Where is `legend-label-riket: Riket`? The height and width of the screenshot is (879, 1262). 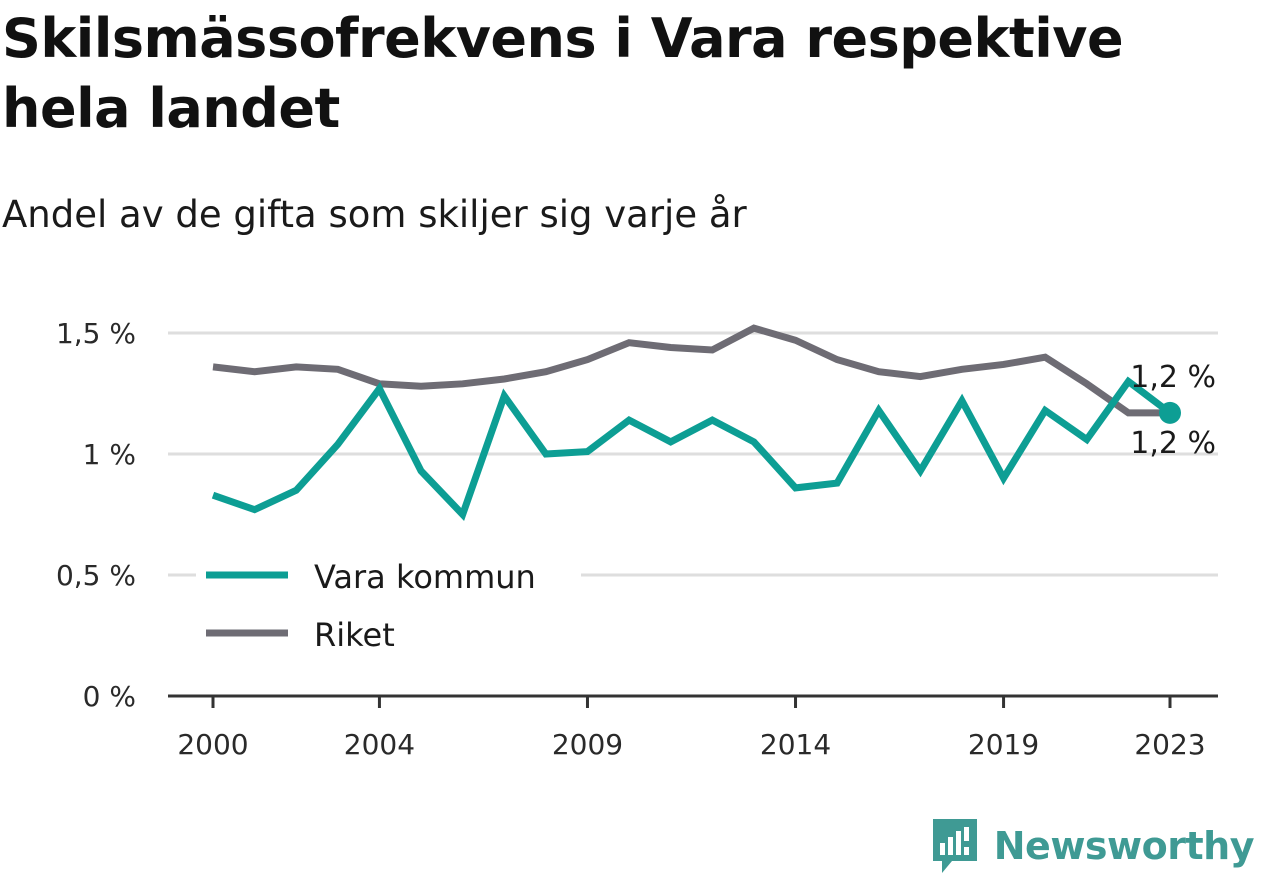
legend-label-riket: Riket is located at coordinates (354, 635).